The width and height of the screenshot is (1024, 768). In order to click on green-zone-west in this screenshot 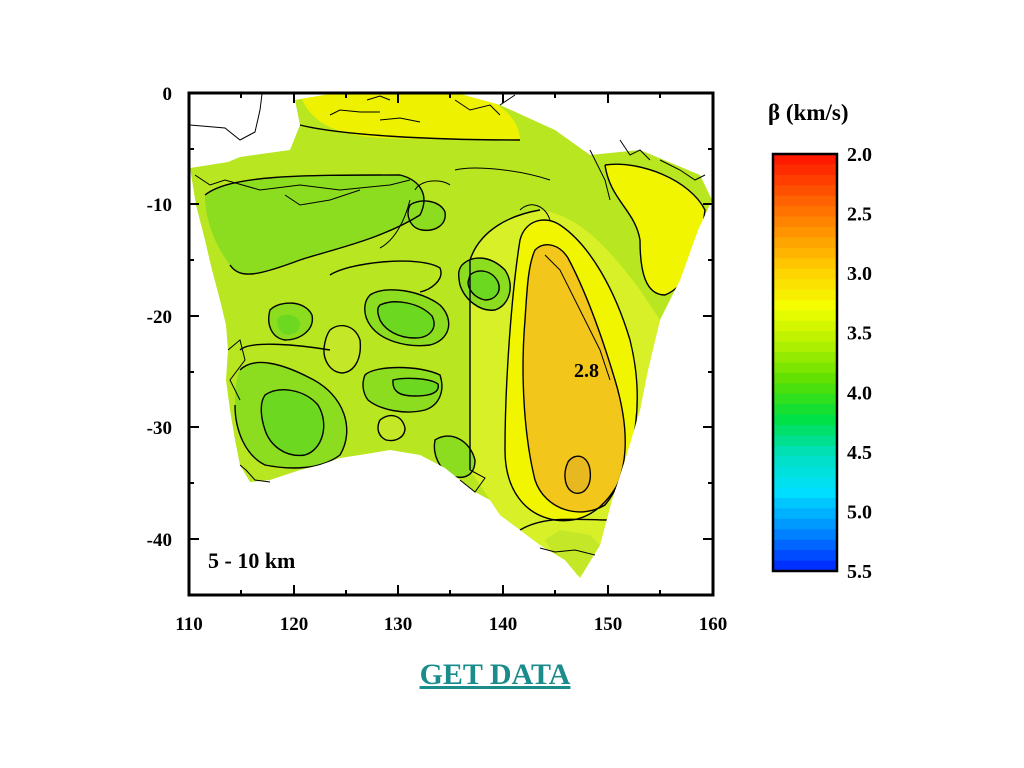, I will do `click(314, 225)`.